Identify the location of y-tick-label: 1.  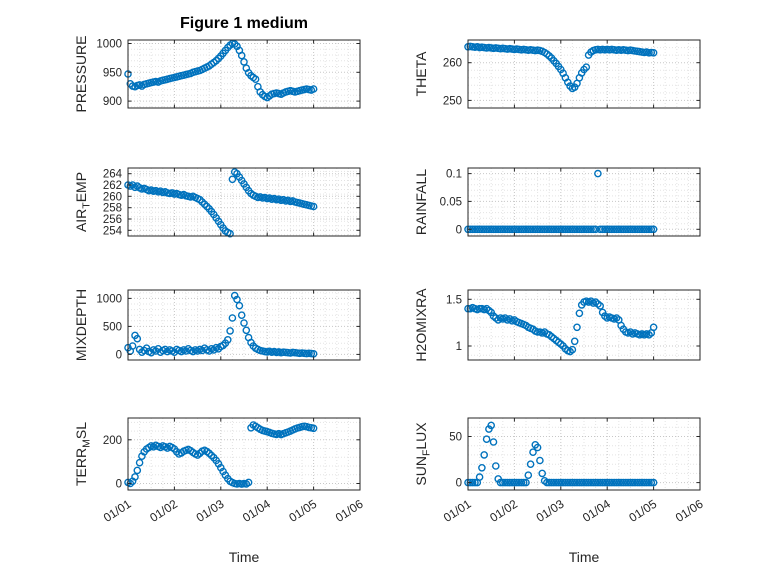
(459, 347).